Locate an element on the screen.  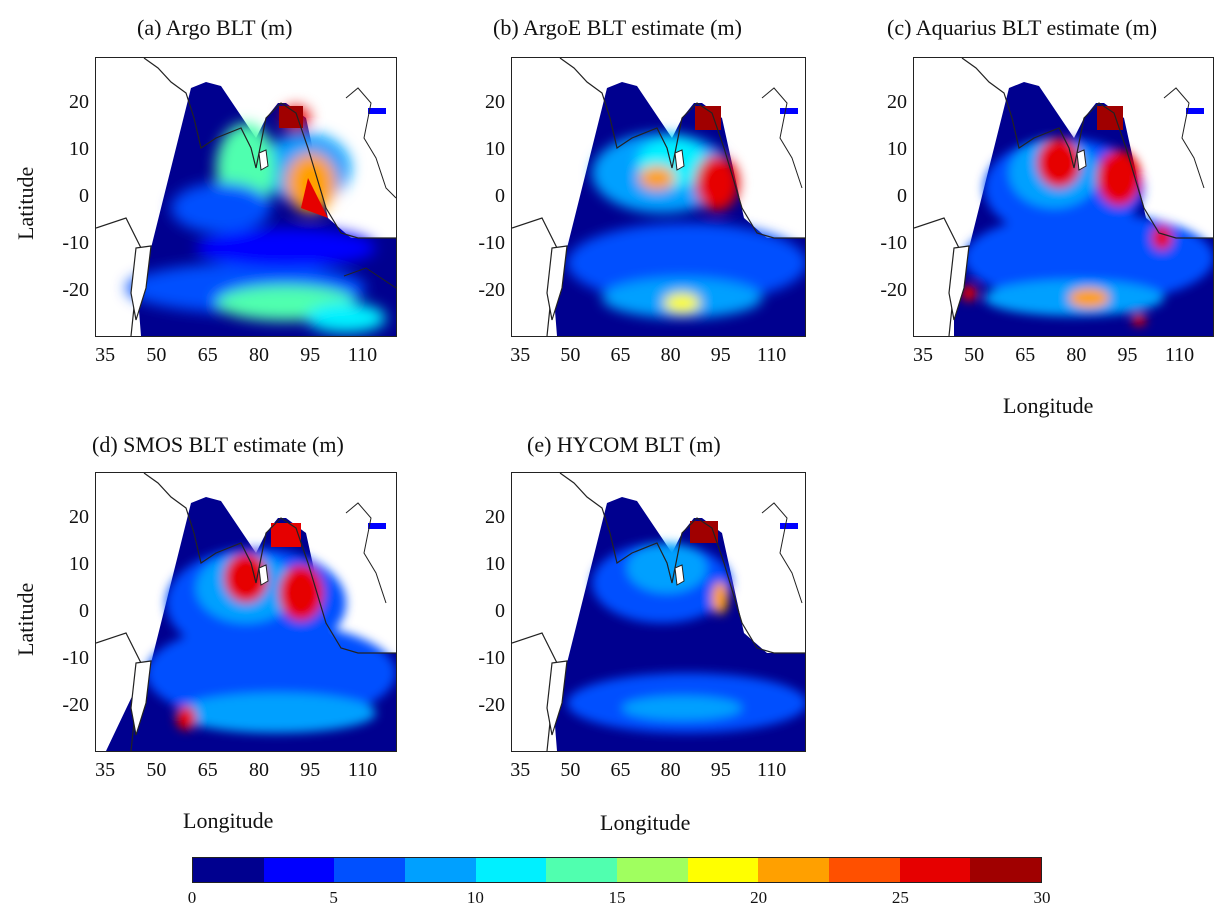
longitude-label-d: Longitude is located at coordinates (228, 820).